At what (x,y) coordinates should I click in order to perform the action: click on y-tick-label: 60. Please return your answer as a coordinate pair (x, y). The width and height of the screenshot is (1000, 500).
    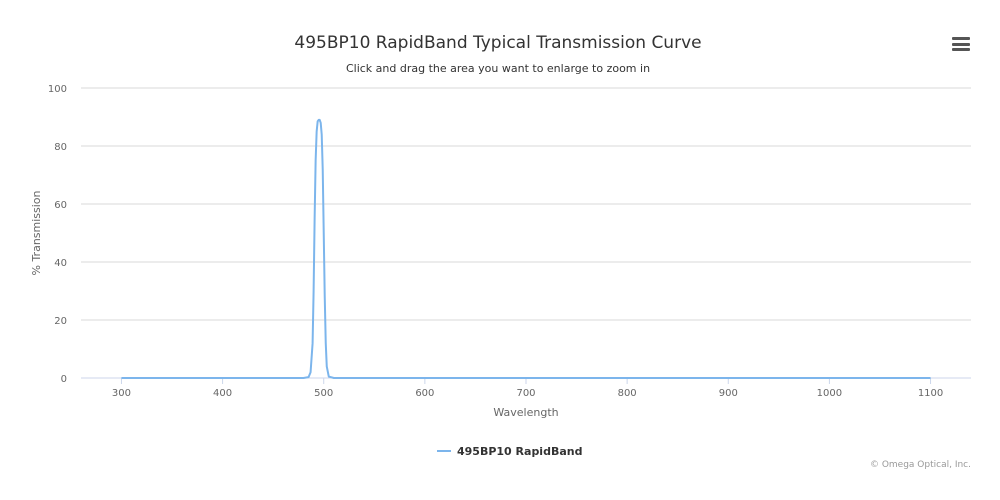
    Looking at the image, I should click on (60, 205).